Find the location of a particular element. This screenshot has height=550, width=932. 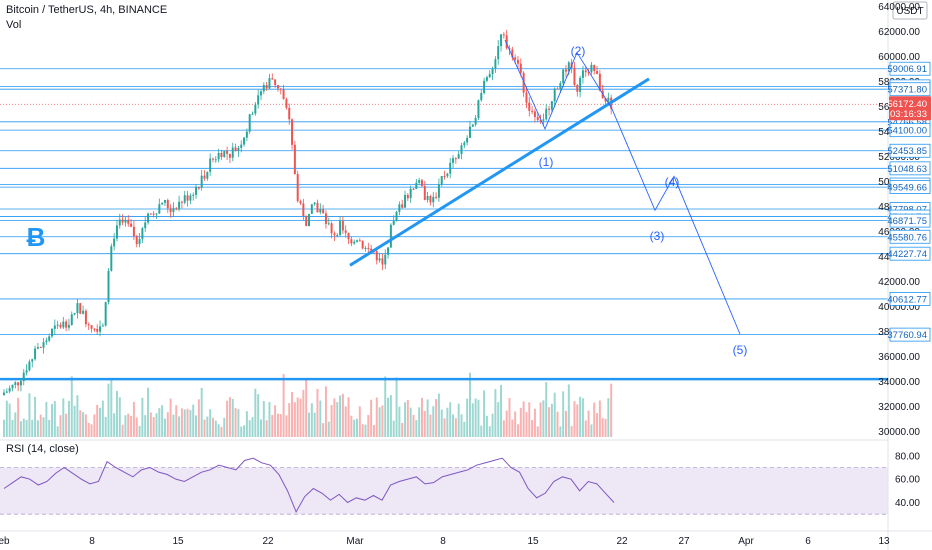

x-tick-label: 27 is located at coordinates (684, 541).